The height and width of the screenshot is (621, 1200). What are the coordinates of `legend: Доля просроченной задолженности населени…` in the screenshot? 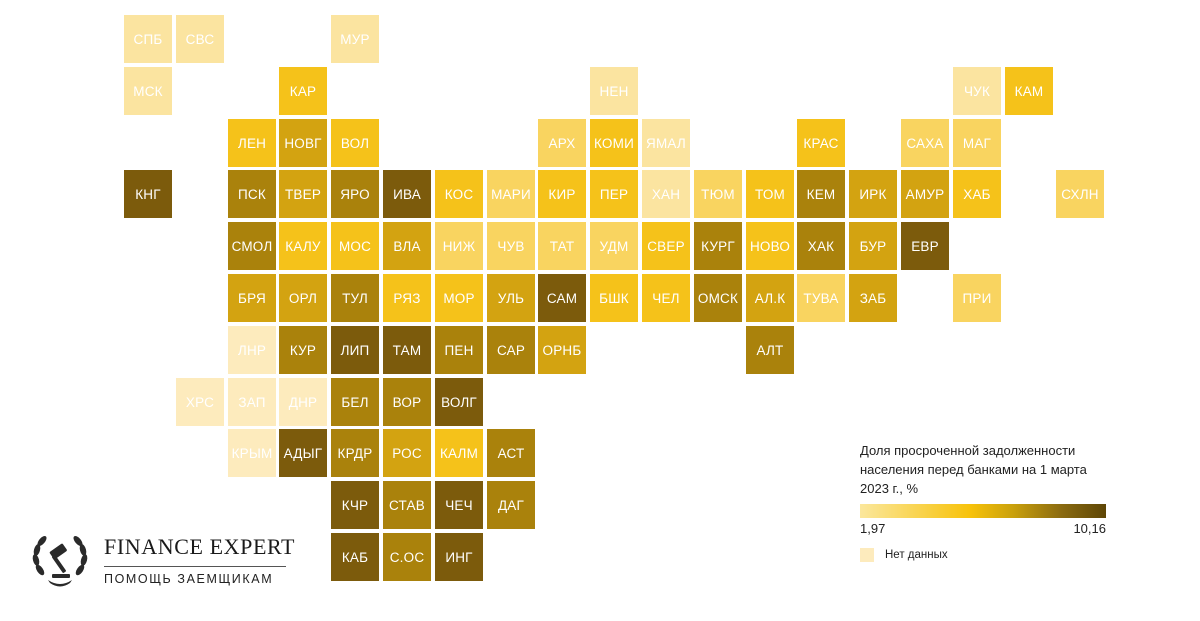 It's located at (985, 501).